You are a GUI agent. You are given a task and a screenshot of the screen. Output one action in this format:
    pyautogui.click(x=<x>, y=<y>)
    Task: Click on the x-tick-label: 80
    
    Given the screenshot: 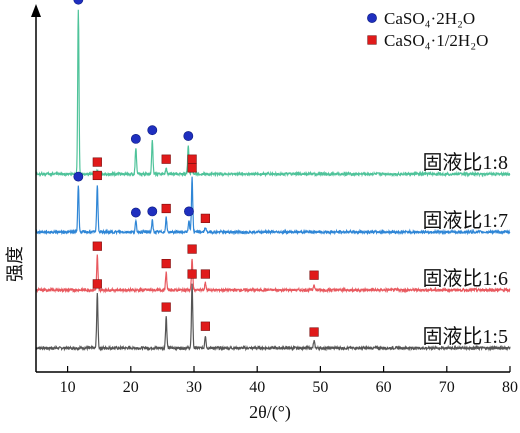 What is the action you would take?
    pyautogui.click(x=510, y=387)
    